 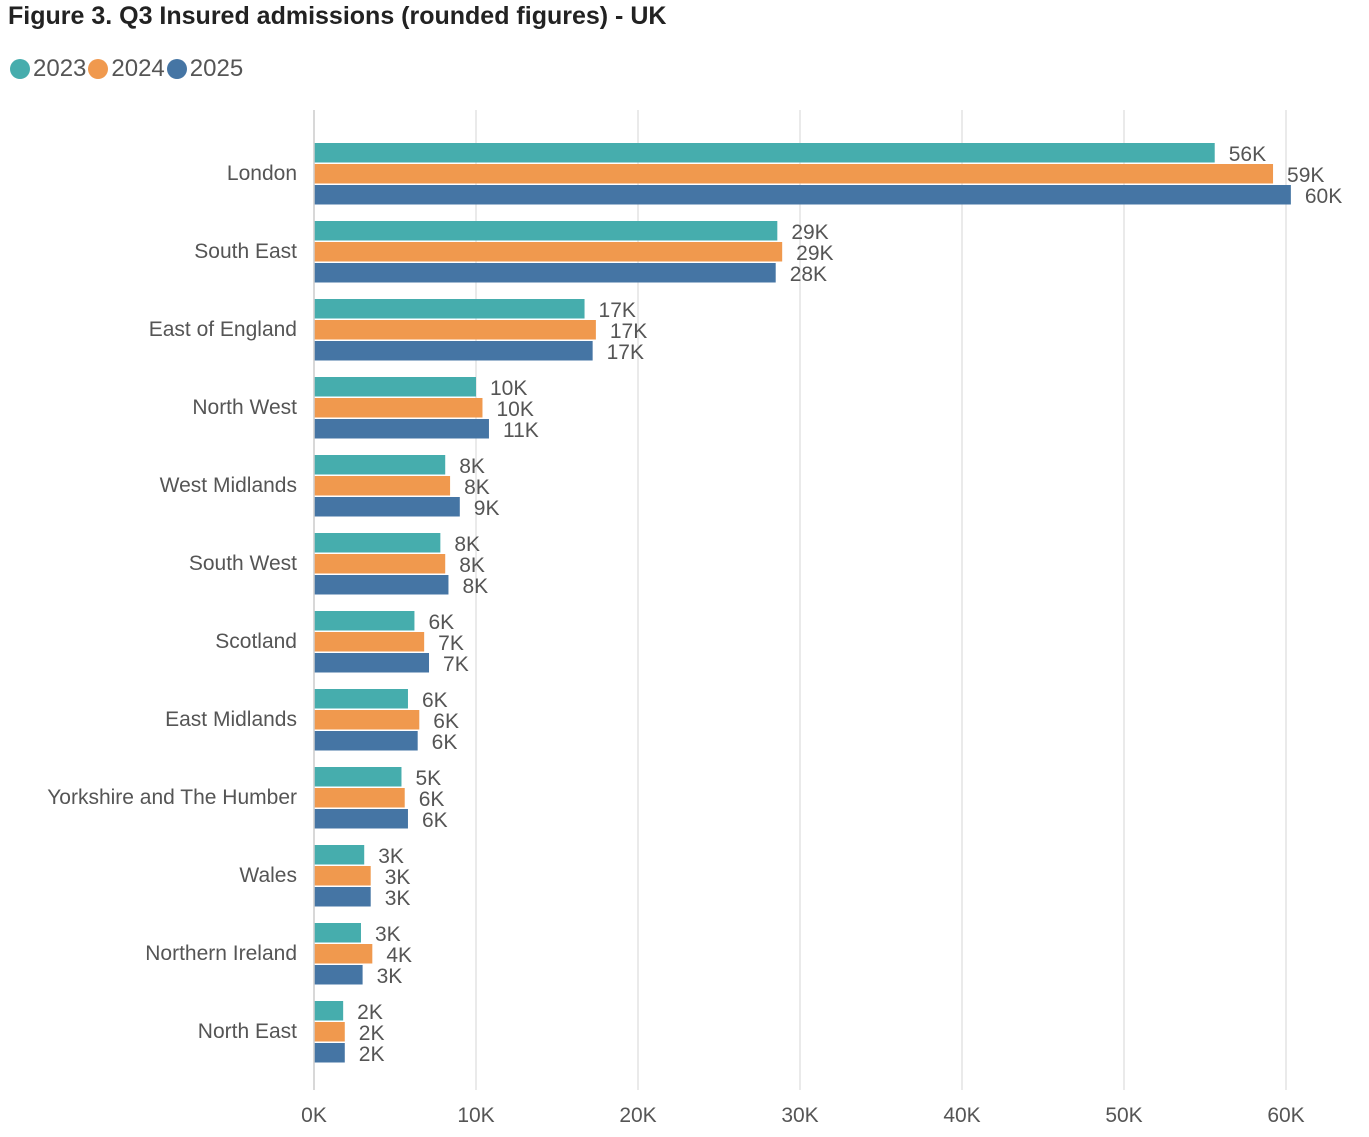 I want to click on data-label-london-2025: 60K, so click(x=1323, y=196).